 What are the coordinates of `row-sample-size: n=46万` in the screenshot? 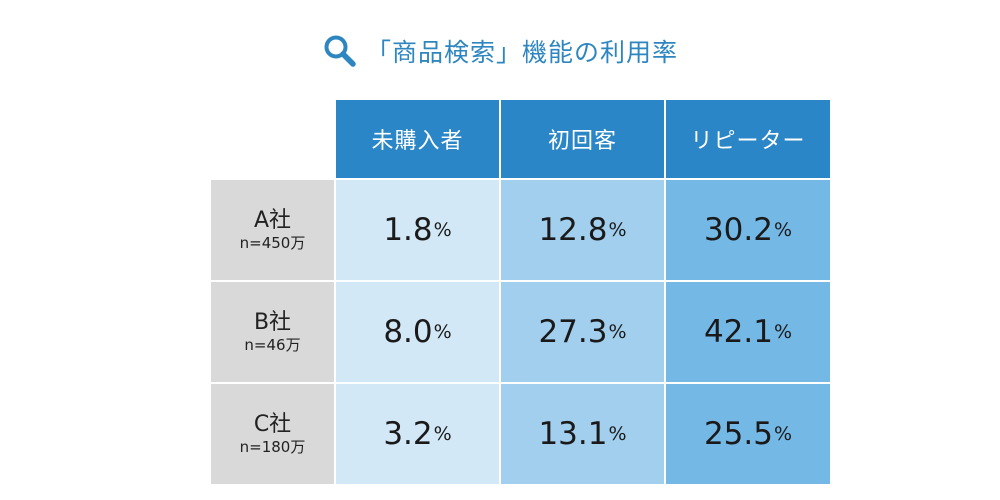 It's located at (272, 345).